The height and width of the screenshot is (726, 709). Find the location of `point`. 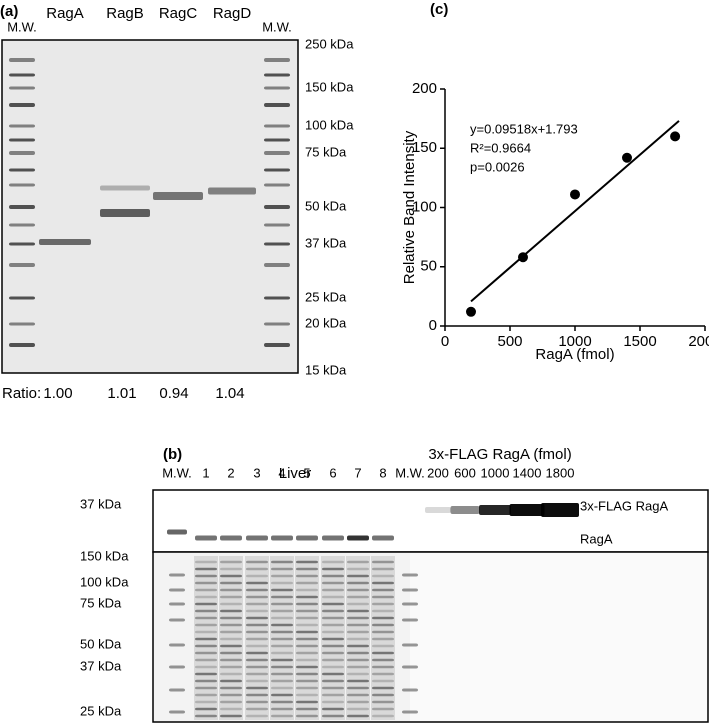

point is located at coordinates (523, 257).